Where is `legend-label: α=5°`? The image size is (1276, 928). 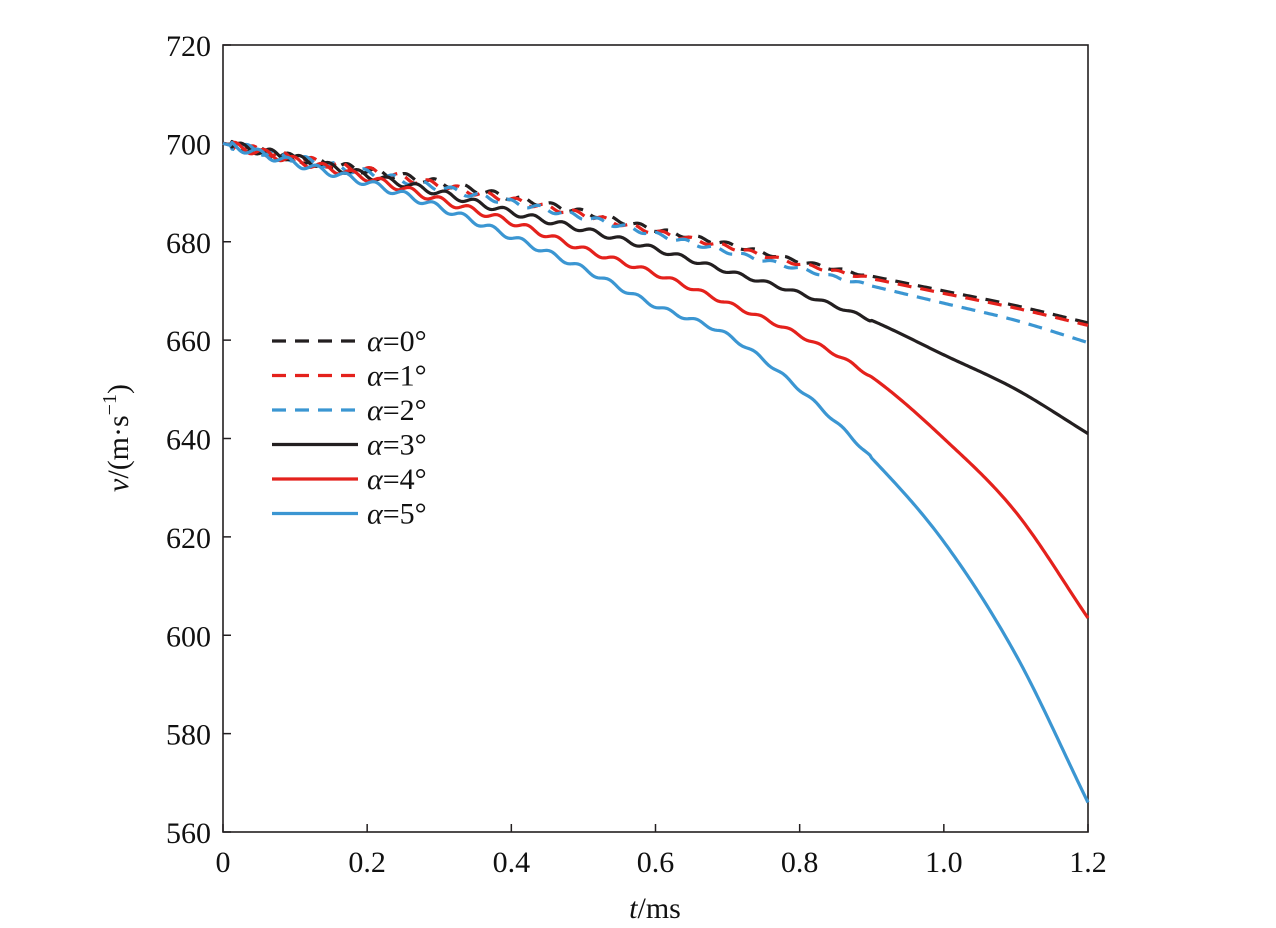 legend-label: α=5° is located at coordinates (397, 514).